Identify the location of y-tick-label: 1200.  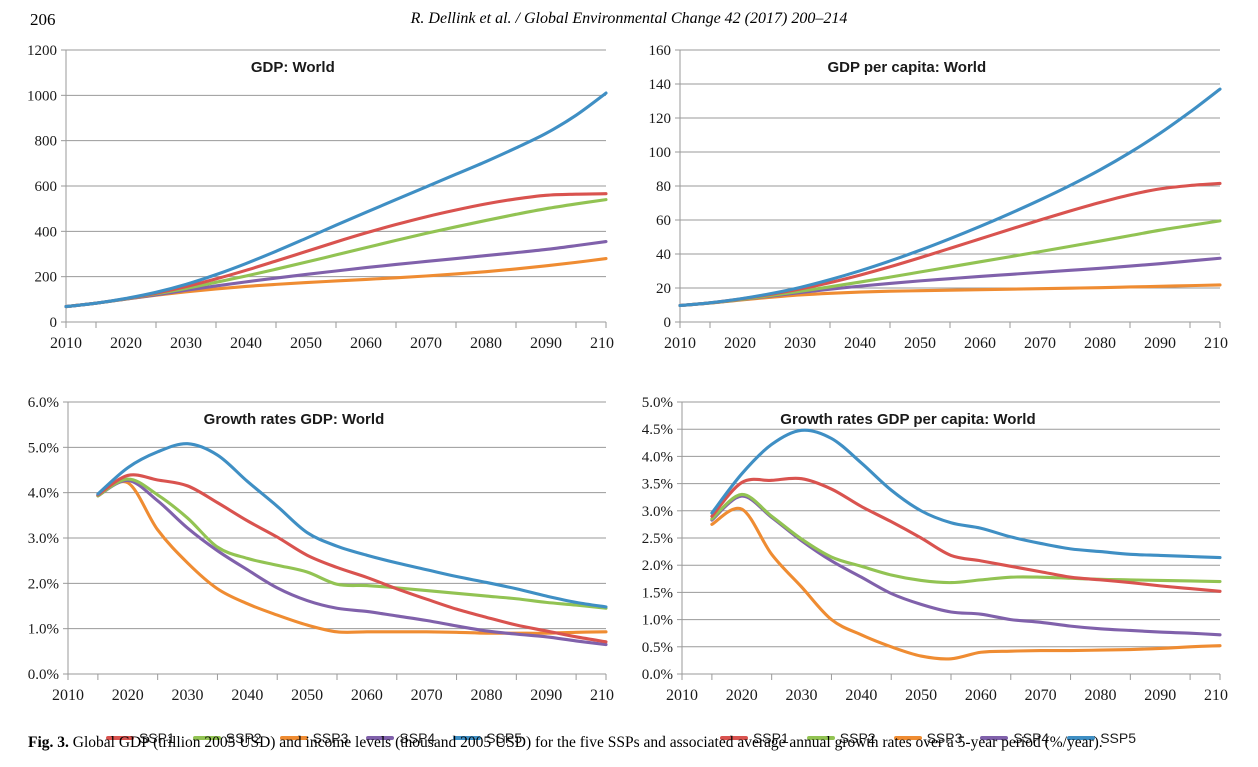
(42, 51).